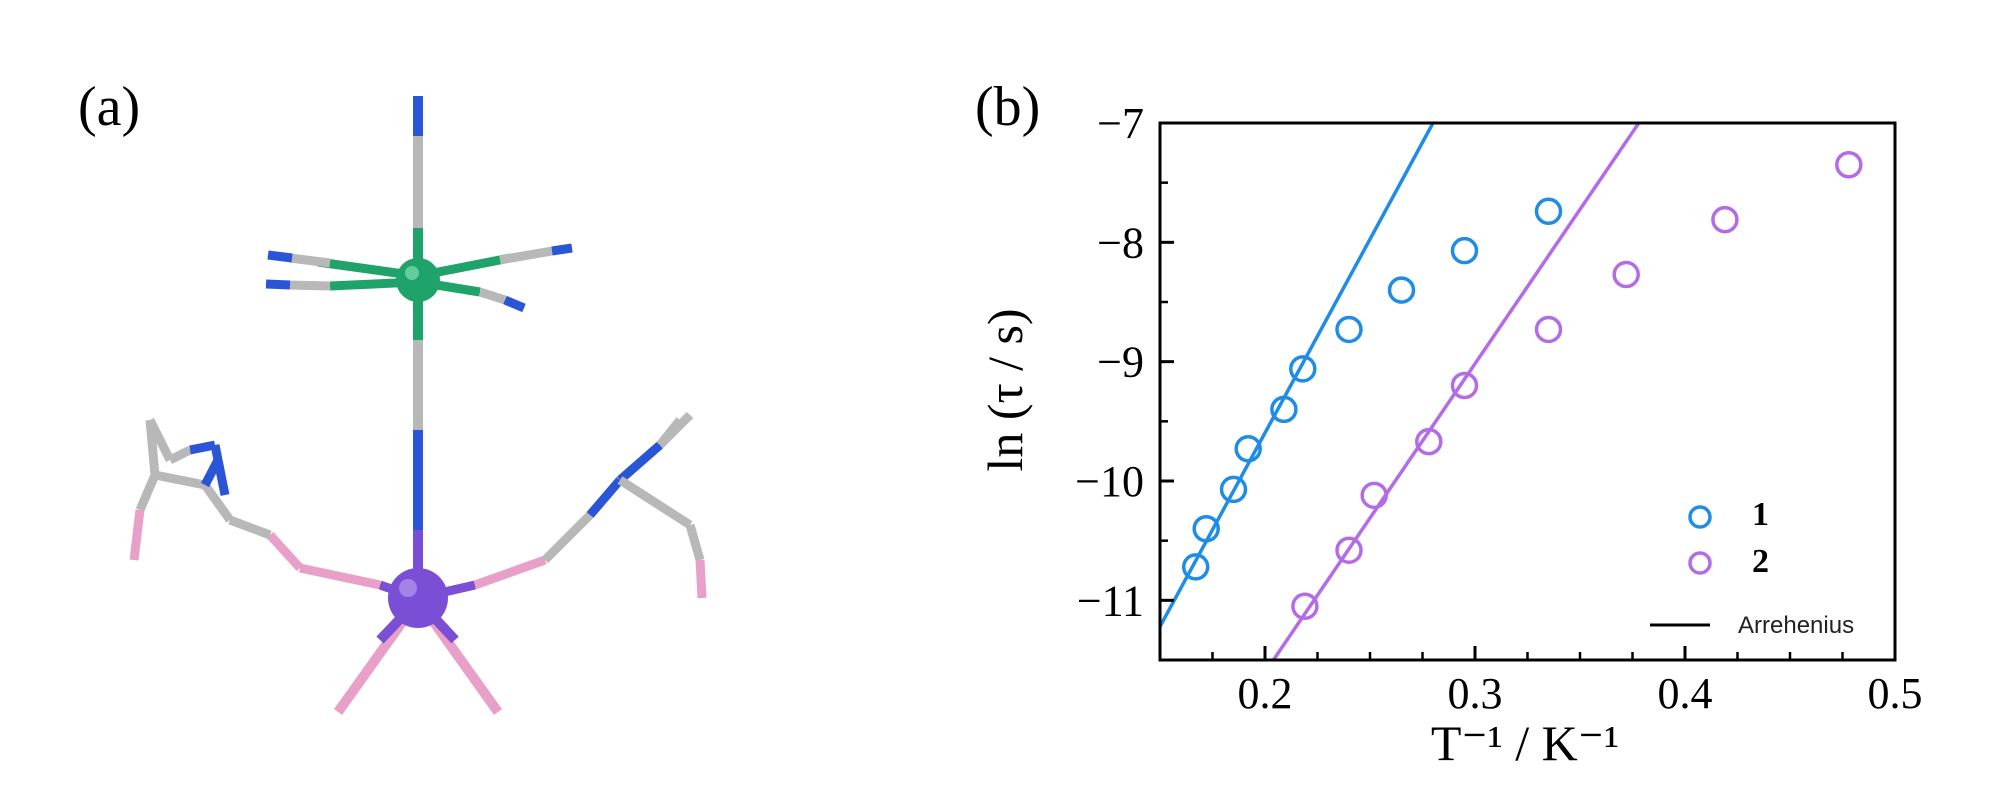 The width and height of the screenshot is (2000, 792). I want to click on x-axis-ticks: 0.2 0.3 0.4 0.5, so click(1540, 682).